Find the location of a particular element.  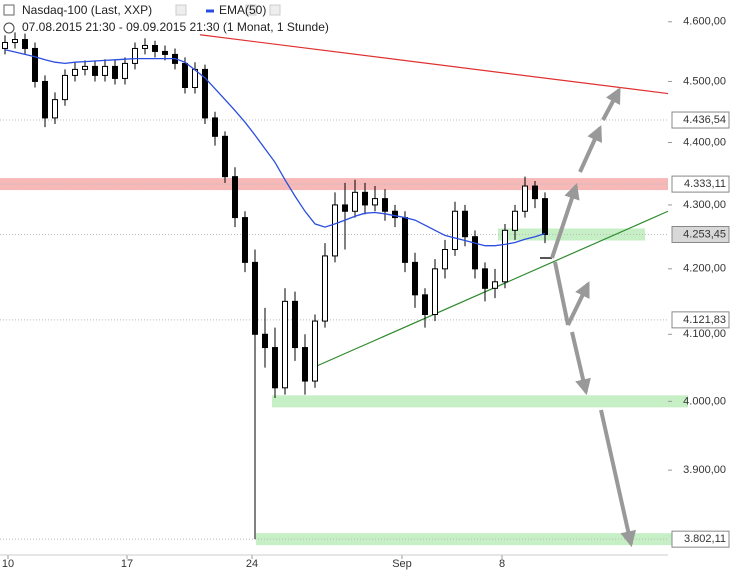

x-tick-label: 24 is located at coordinates (252, 564).